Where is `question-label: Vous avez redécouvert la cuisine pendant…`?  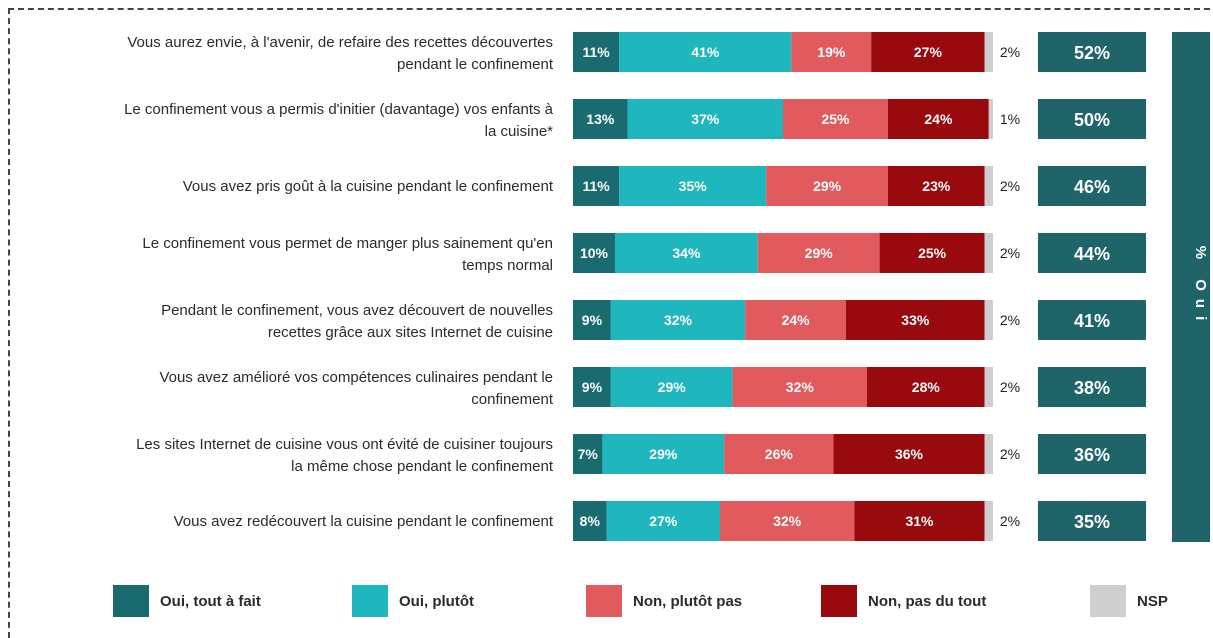 question-label: Vous avez redécouvert la cuisine pendant… is located at coordinates (364, 521).